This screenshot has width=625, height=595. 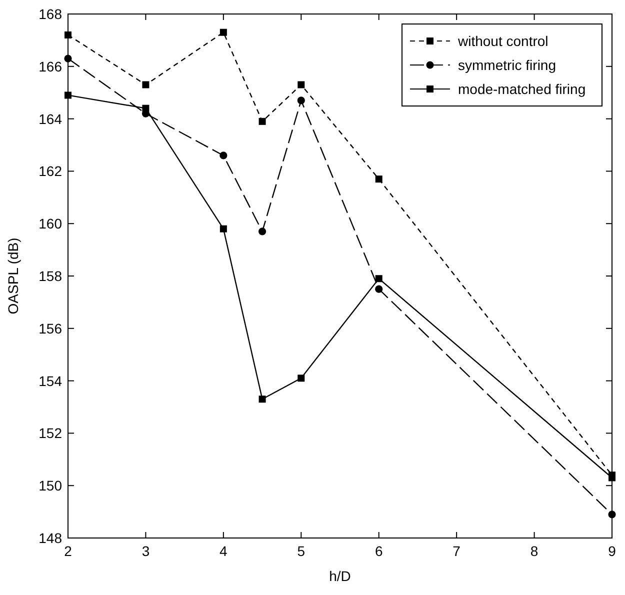 I want to click on x-tick-label: 2, so click(x=68, y=551).